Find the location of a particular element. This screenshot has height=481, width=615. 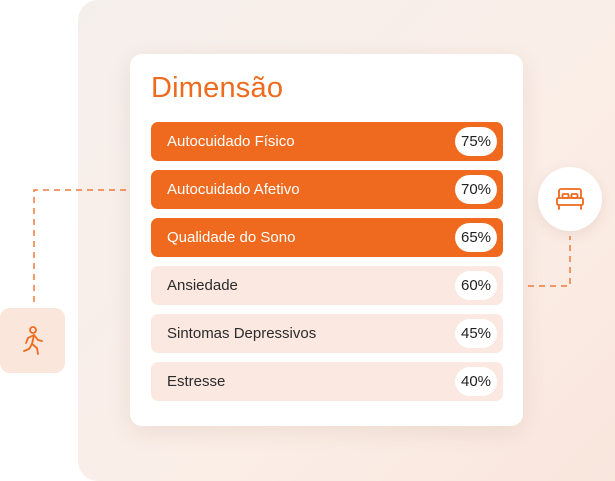

dimension-row: Autocuidado Afetivo 70% is located at coordinates (327, 189).